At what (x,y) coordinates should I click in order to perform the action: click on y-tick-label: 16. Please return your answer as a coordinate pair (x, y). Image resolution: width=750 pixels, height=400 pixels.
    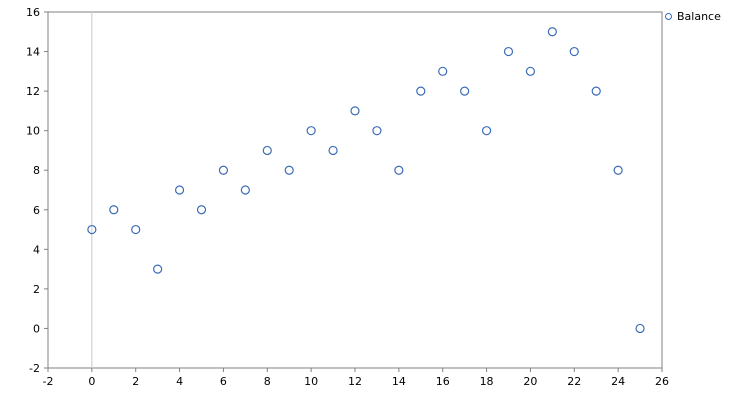
    Looking at the image, I should click on (33, 12).